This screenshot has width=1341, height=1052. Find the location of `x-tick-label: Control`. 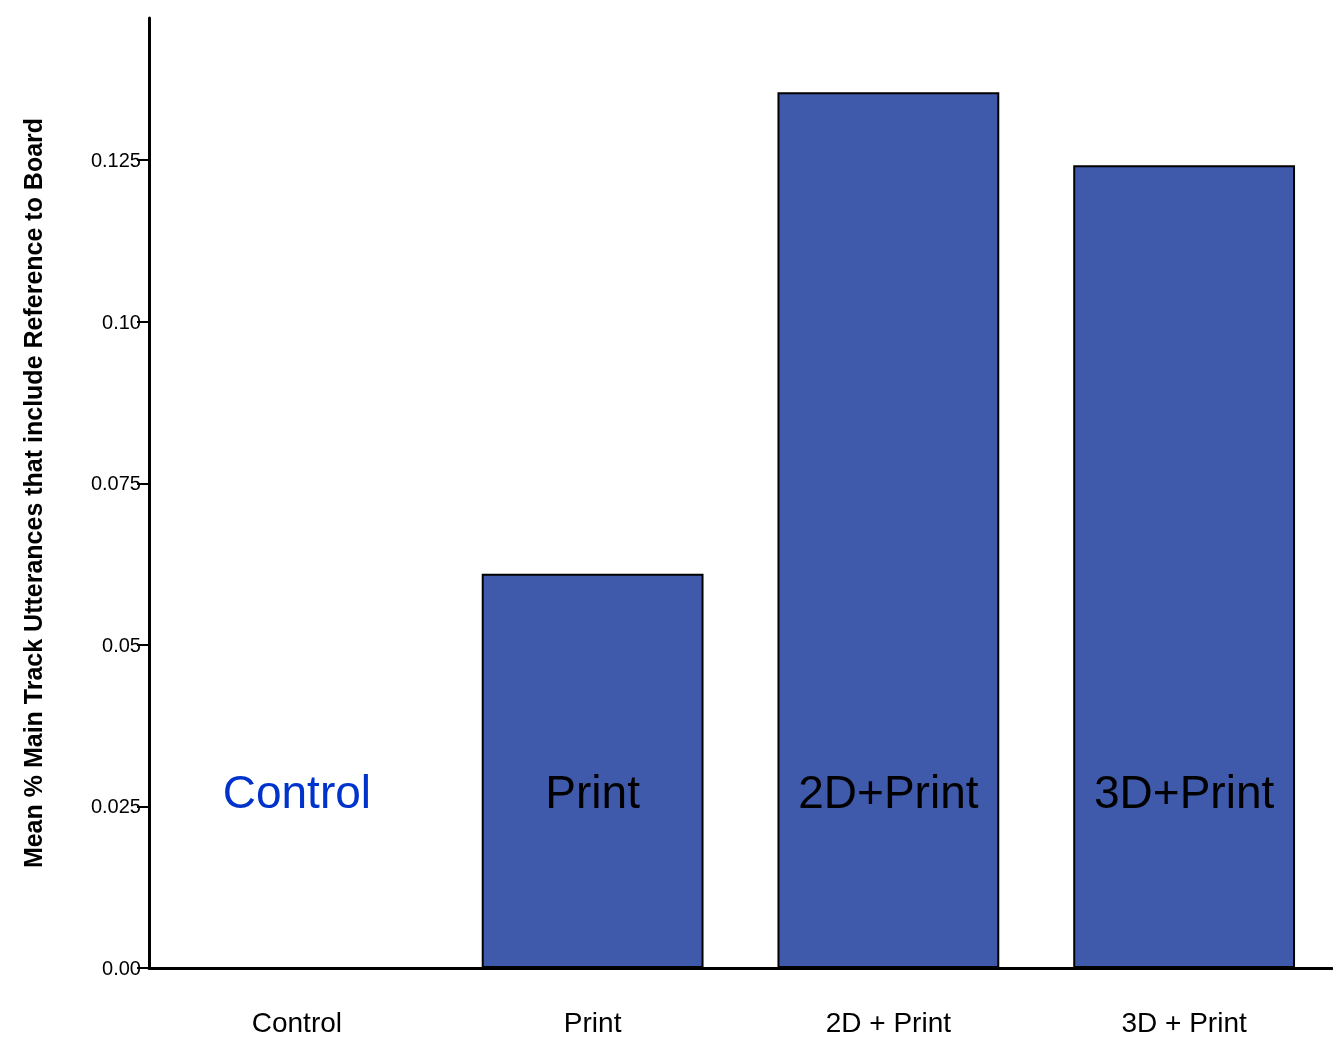

x-tick-label: Control is located at coordinates (297, 792).